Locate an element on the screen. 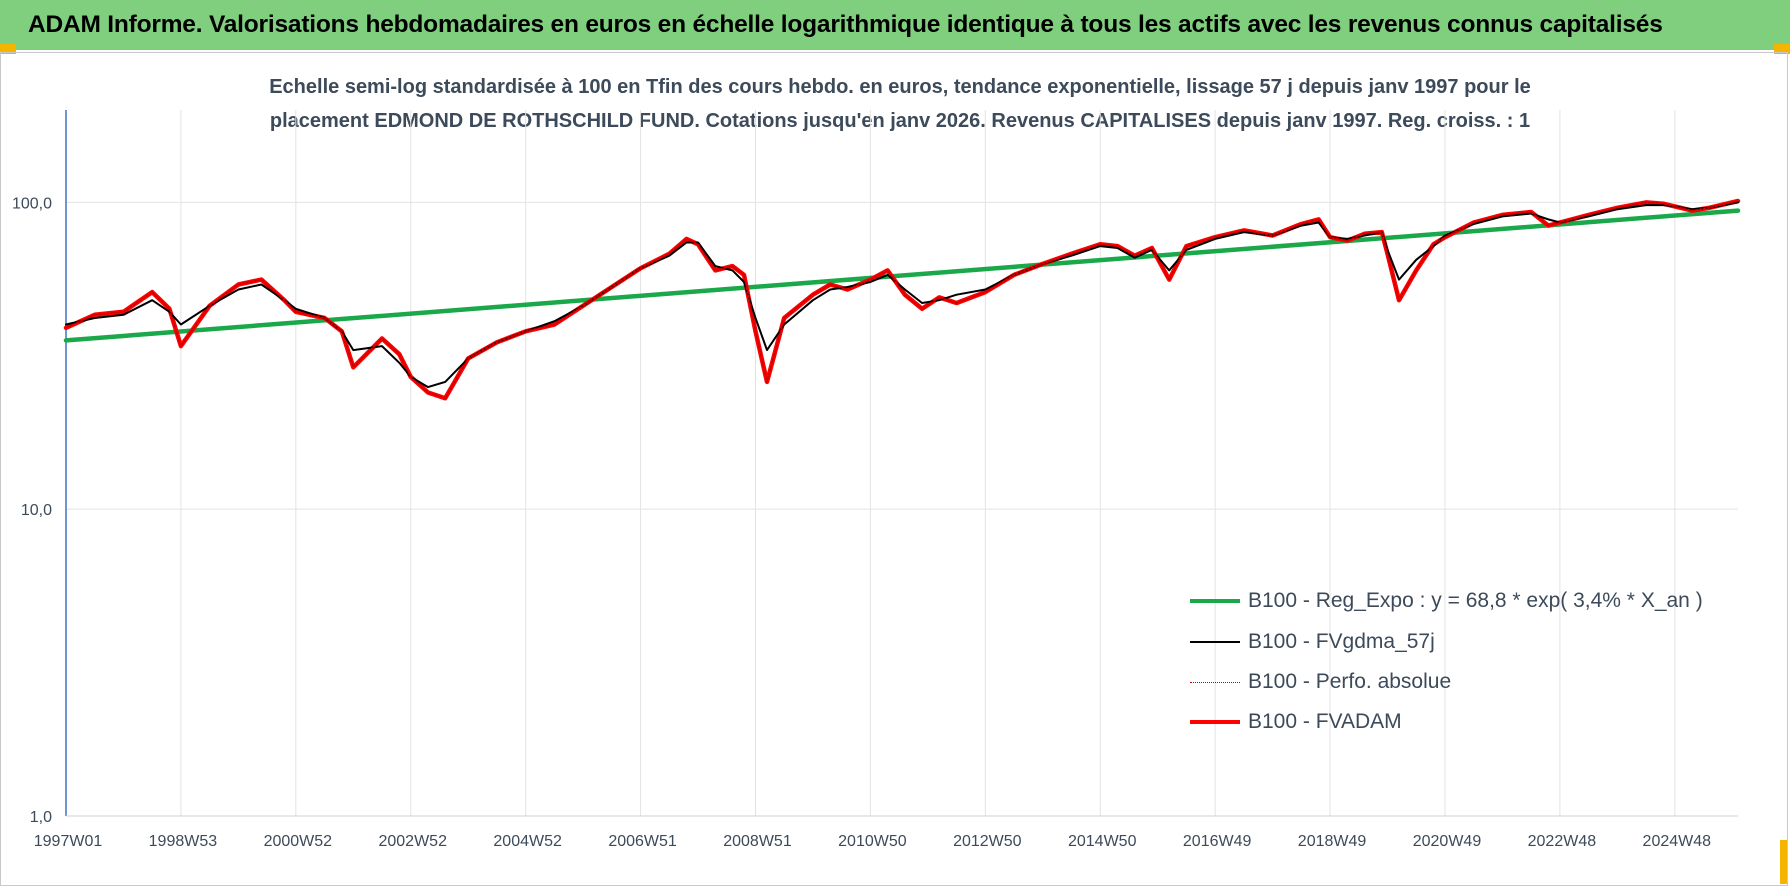 Image resolution: width=1790 pixels, height=888 pixels. x-tick-label: 2004W52 is located at coordinates (527, 841).